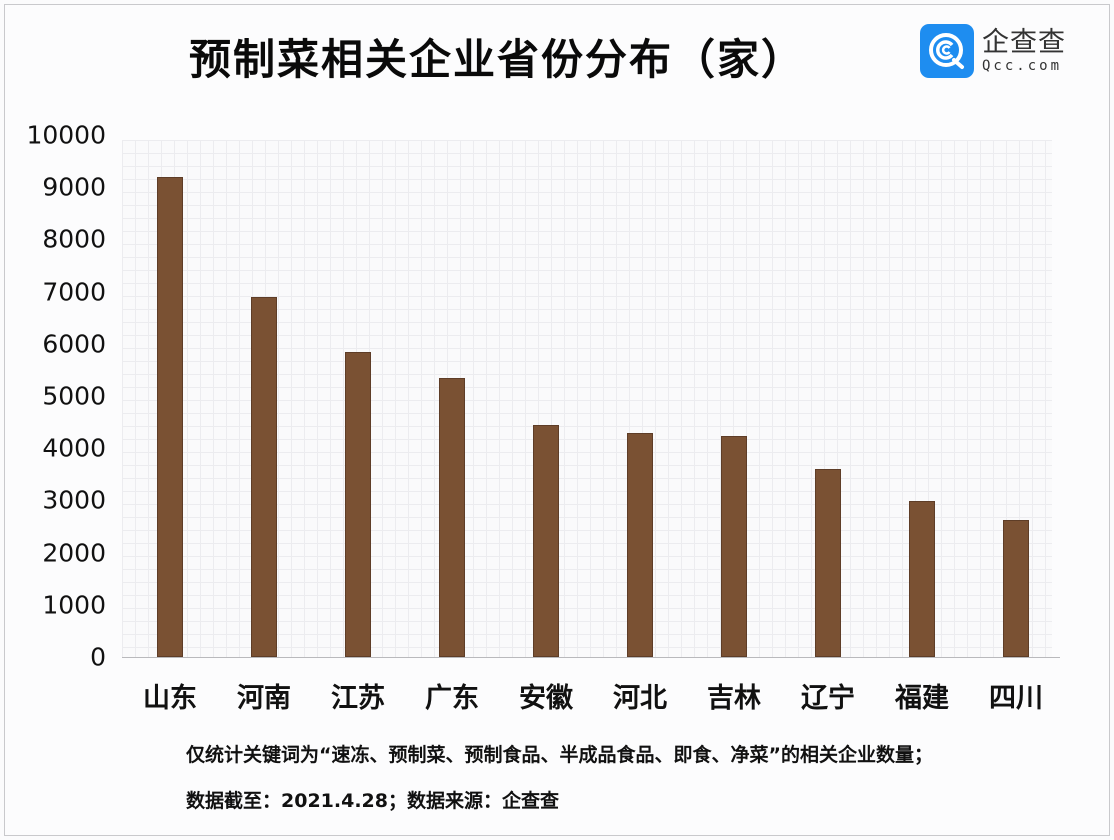 Image resolution: width=1114 pixels, height=840 pixels. What do you see at coordinates (372, 801) in the screenshot?
I see `footnote-source: 数据截至：2021.4.28；数据来源：企查查` at bounding box center [372, 801].